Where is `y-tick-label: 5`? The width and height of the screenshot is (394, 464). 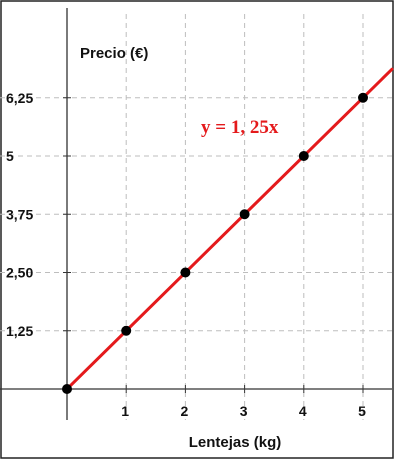
y-tick-label: 5 is located at coordinates (10, 156).